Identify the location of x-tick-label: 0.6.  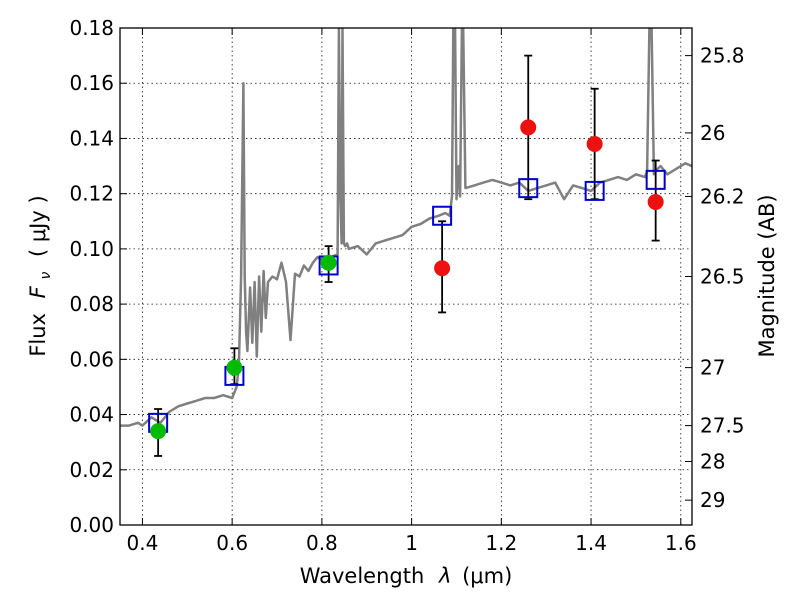
(232, 543).